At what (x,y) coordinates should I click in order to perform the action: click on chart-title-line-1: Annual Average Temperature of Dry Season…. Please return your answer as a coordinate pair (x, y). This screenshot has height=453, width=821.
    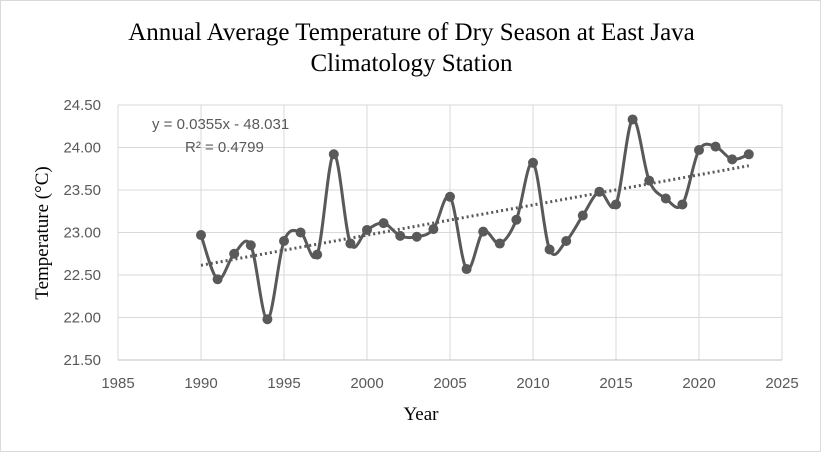
    Looking at the image, I should click on (411, 32).